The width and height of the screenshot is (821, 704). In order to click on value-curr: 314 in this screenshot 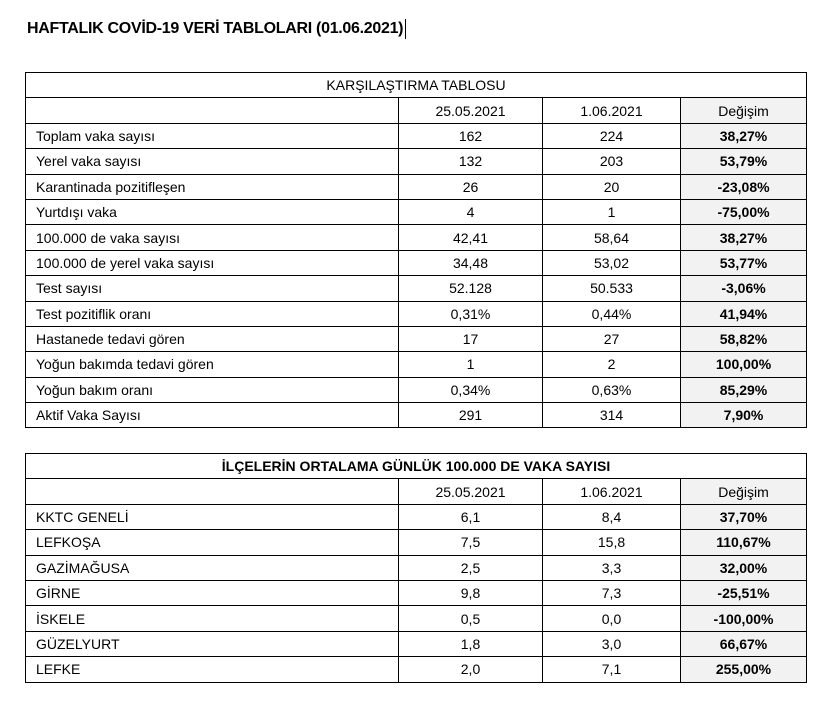, I will do `click(611, 415)`.